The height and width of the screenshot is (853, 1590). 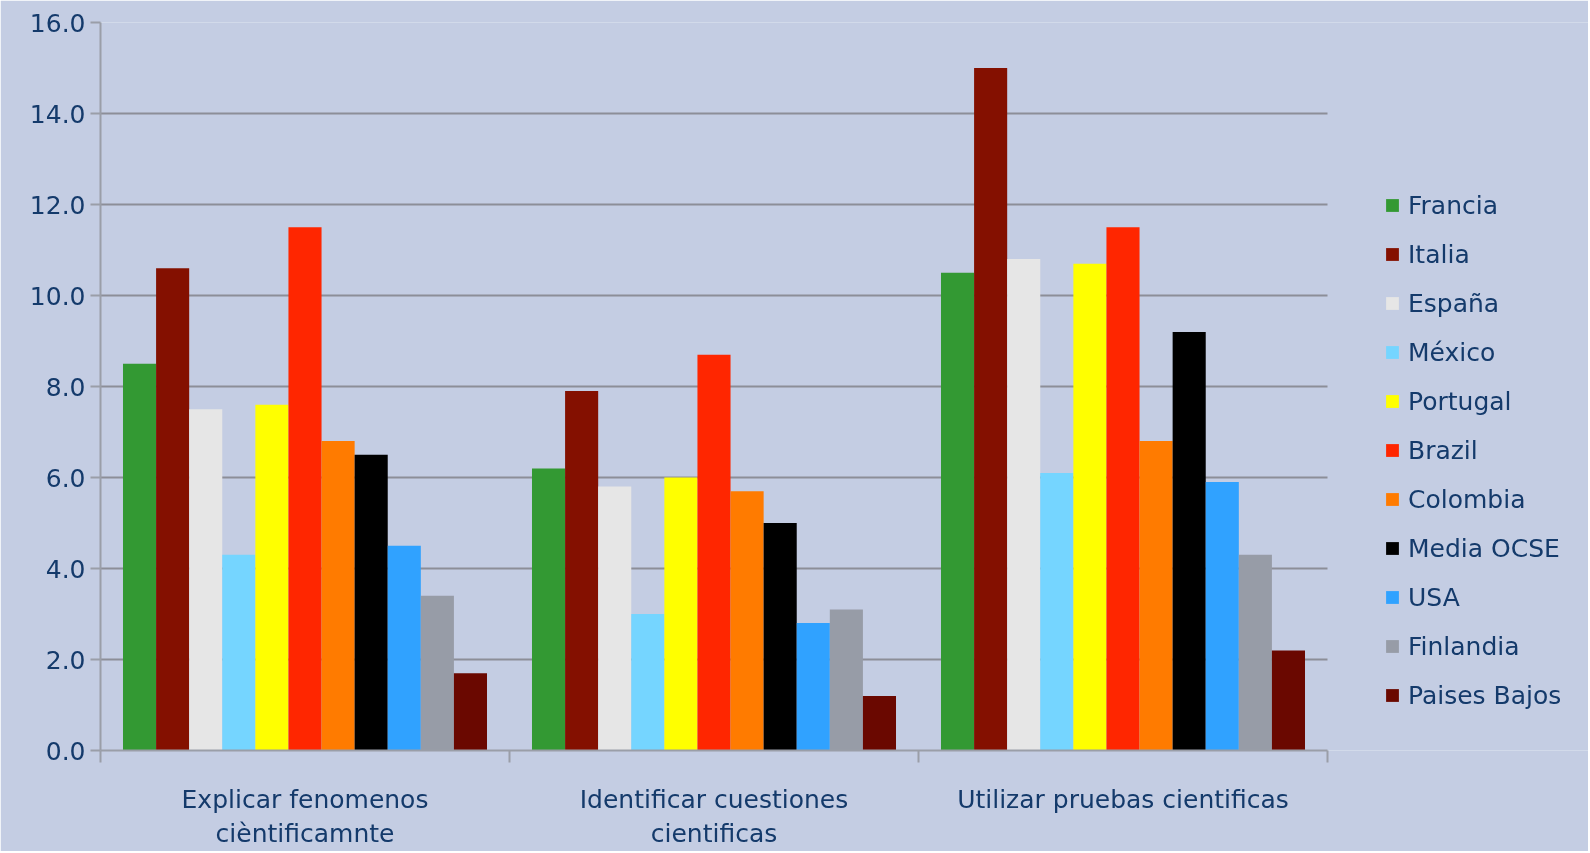 I want to click on x-tick-label: Explicar fenomenos cièntificamnte, so click(x=305, y=816).